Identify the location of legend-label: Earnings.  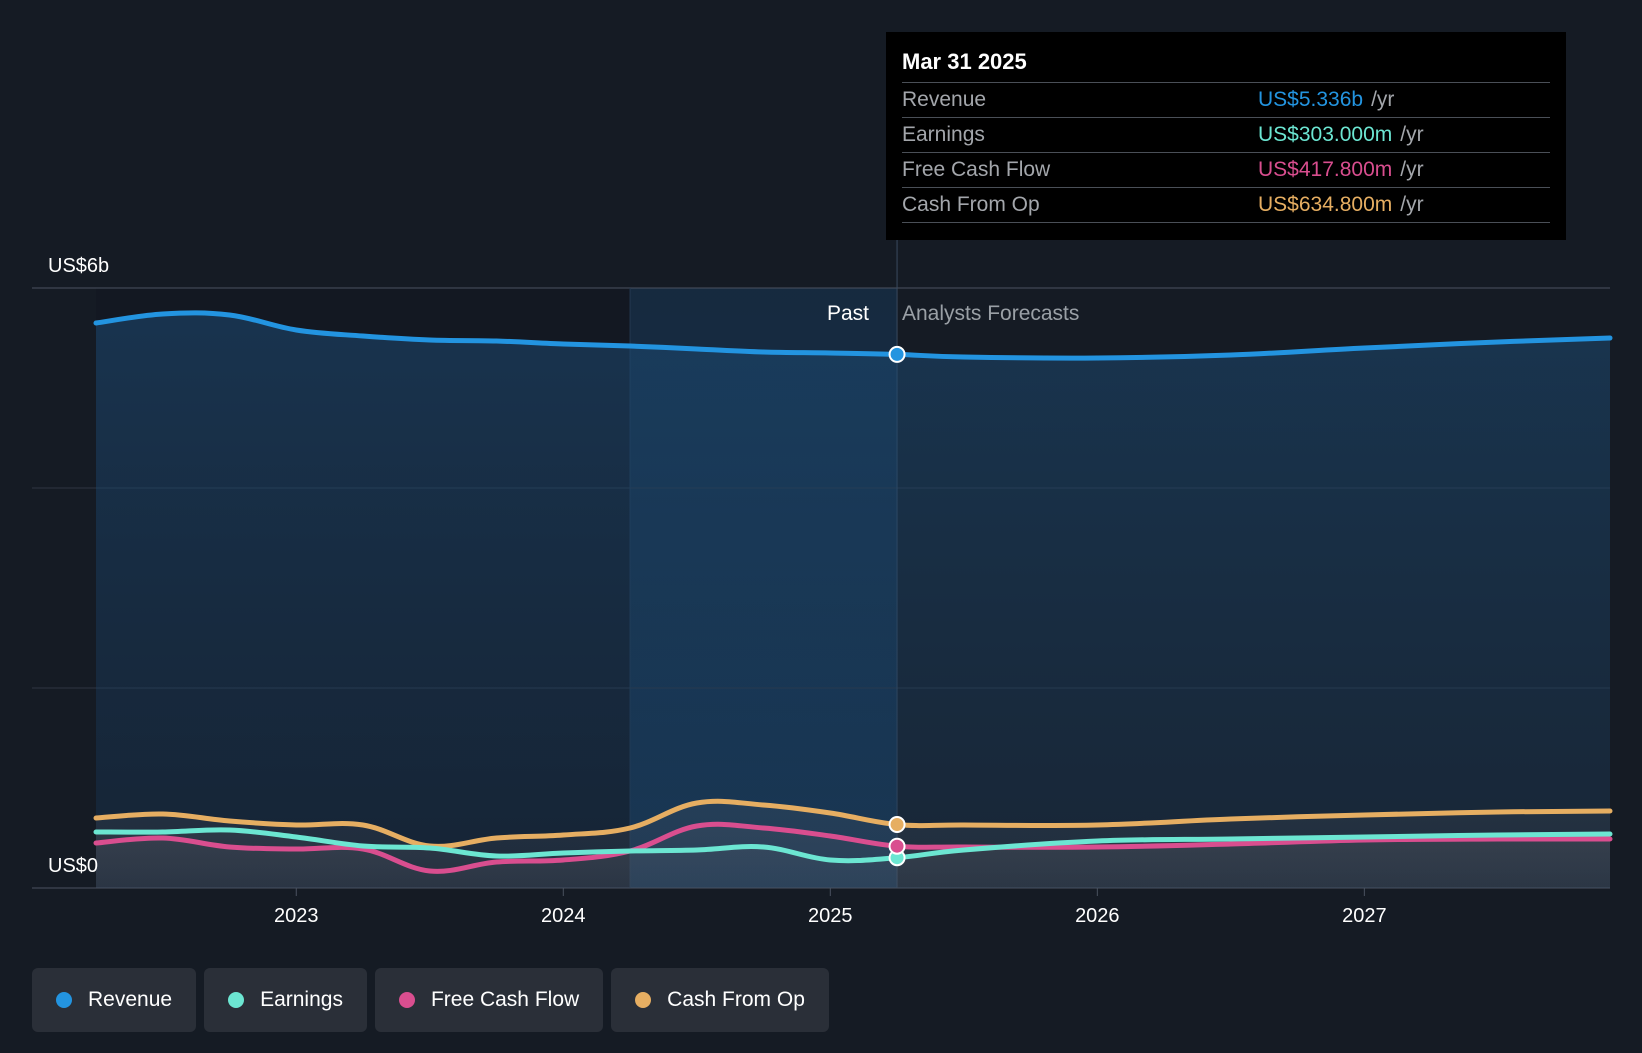
(301, 999).